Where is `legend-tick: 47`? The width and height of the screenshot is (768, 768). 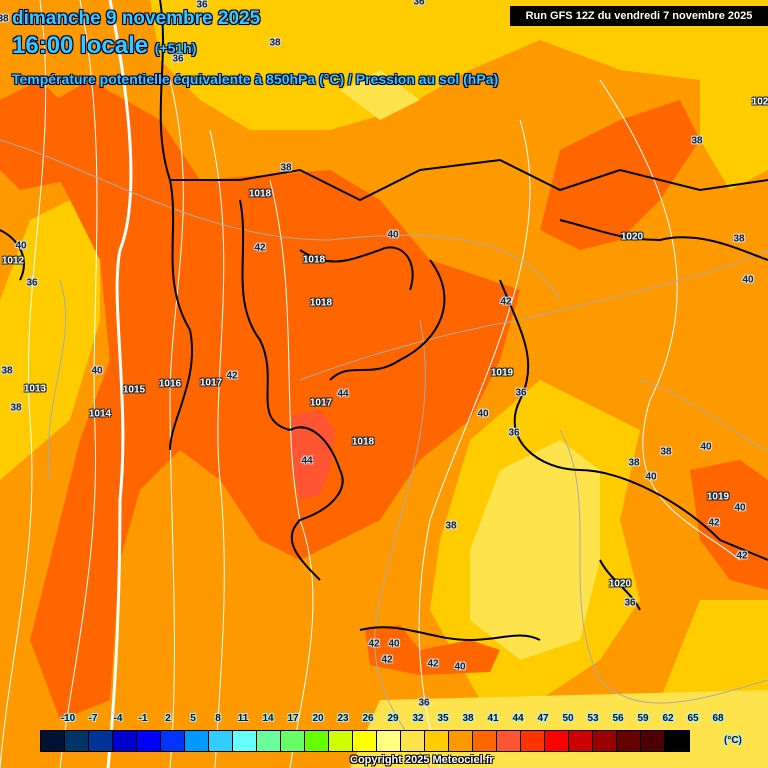
legend-tick: 47 is located at coordinates (543, 718).